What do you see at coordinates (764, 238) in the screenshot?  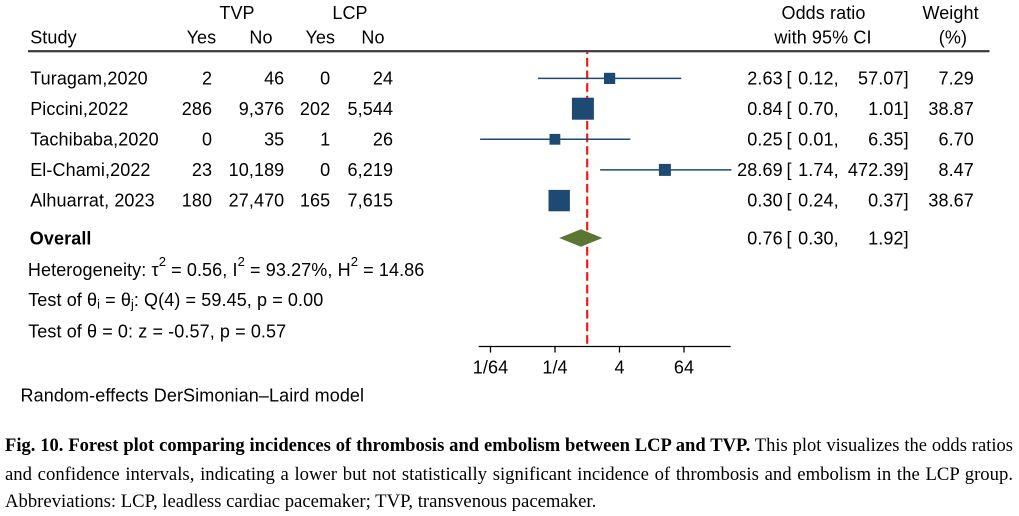 I see `svg-text: 0.76` at bounding box center [764, 238].